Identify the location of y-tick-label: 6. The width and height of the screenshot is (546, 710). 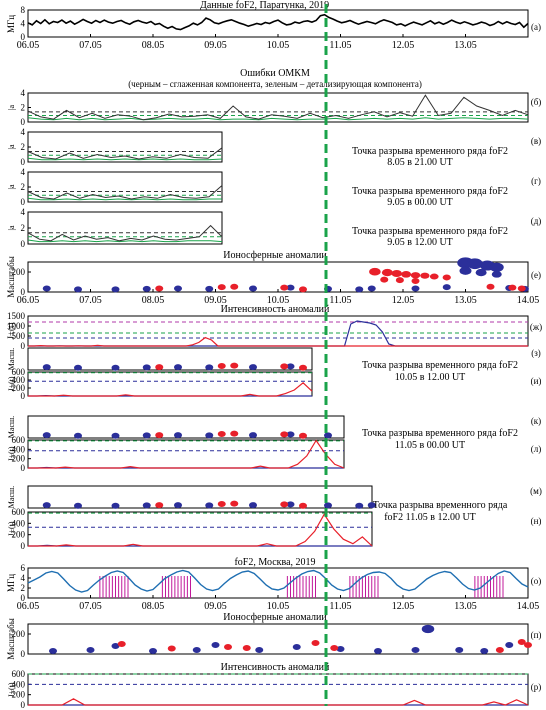
(23, 568).